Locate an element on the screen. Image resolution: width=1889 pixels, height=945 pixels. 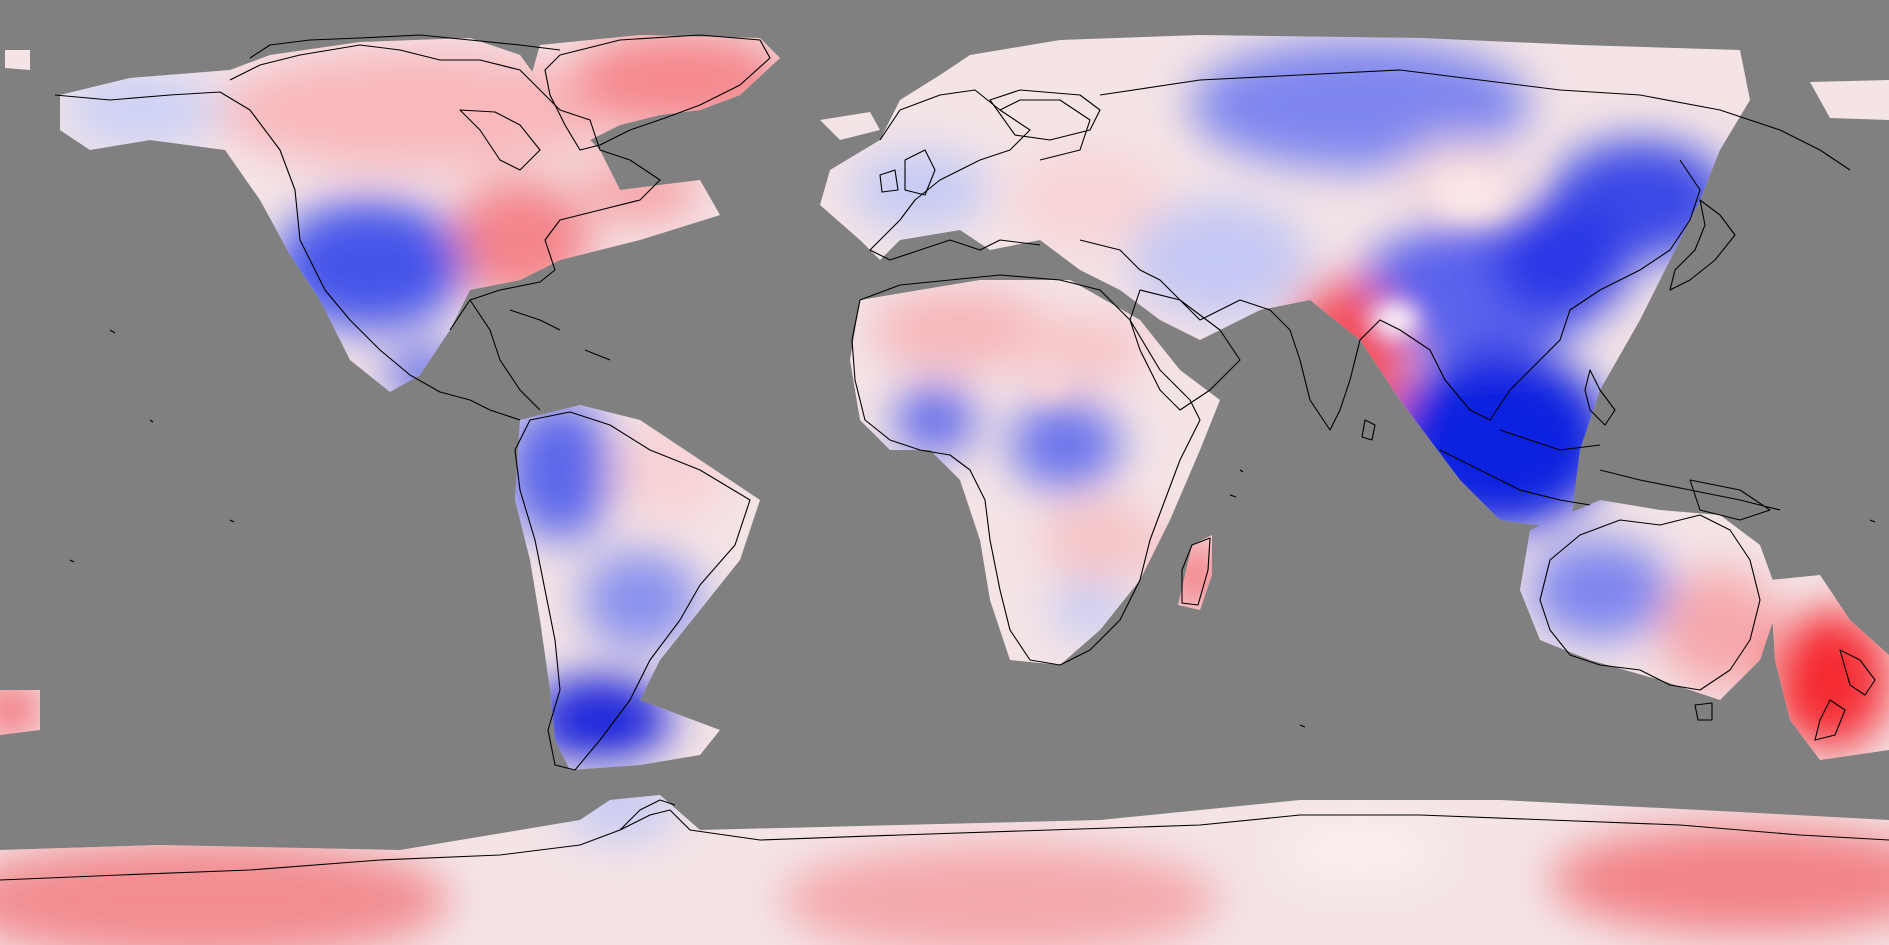
anomaly-cold-siberia is located at coordinates (1360, 105).